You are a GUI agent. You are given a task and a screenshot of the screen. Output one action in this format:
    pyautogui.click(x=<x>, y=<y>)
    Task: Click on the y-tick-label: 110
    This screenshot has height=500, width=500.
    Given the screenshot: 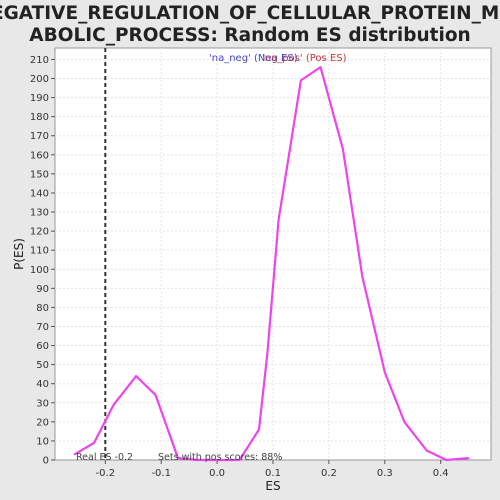 What is the action you would take?
    pyautogui.click(x=39, y=251)
    